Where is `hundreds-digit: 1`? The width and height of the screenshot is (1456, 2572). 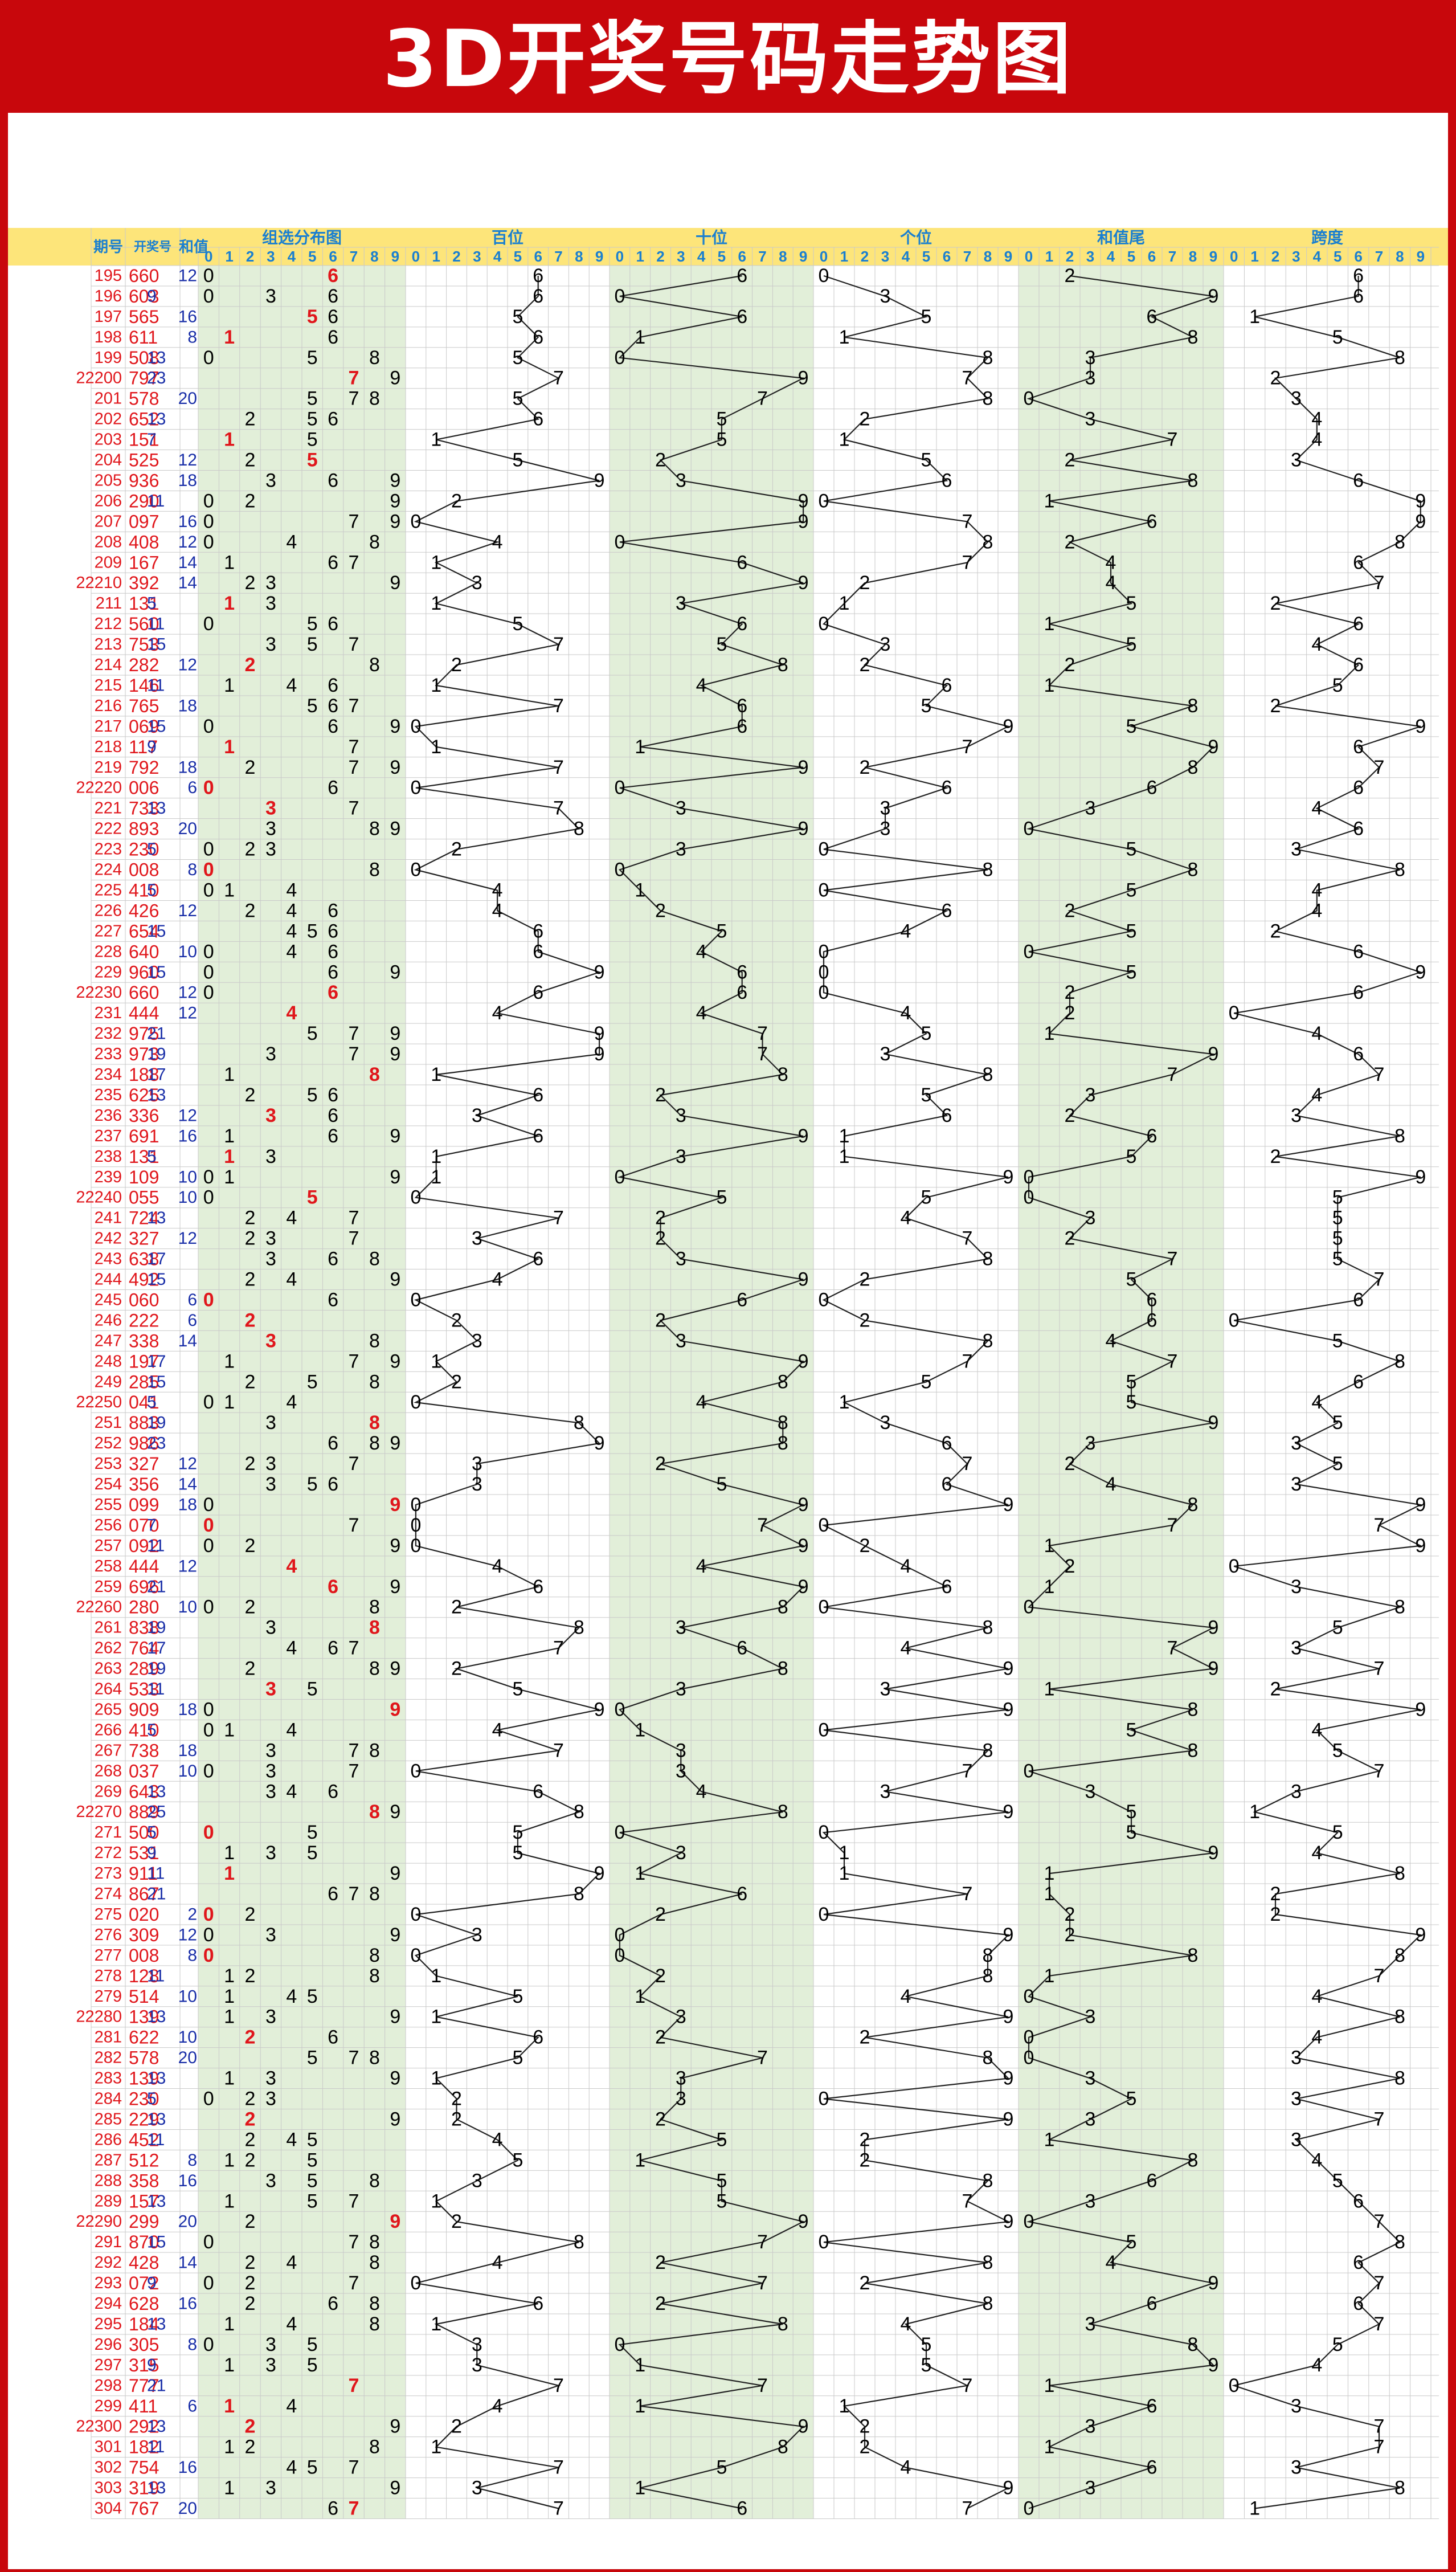
hundreds-digit: 1 is located at coordinates (436, 2078).